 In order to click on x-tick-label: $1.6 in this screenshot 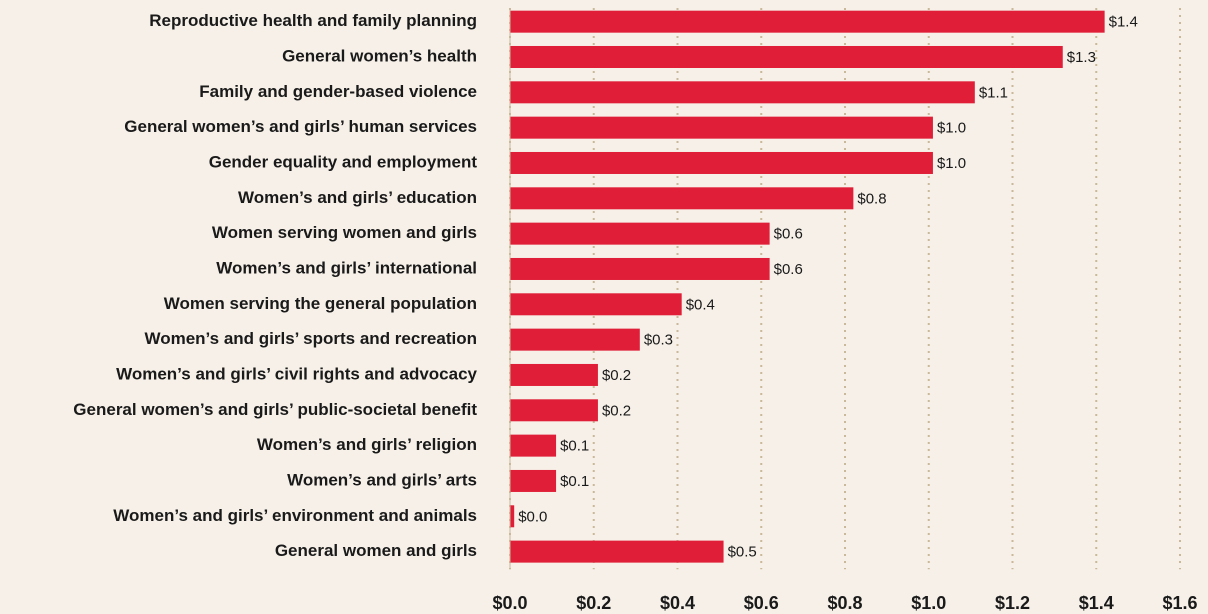, I will do `click(1179, 603)`.